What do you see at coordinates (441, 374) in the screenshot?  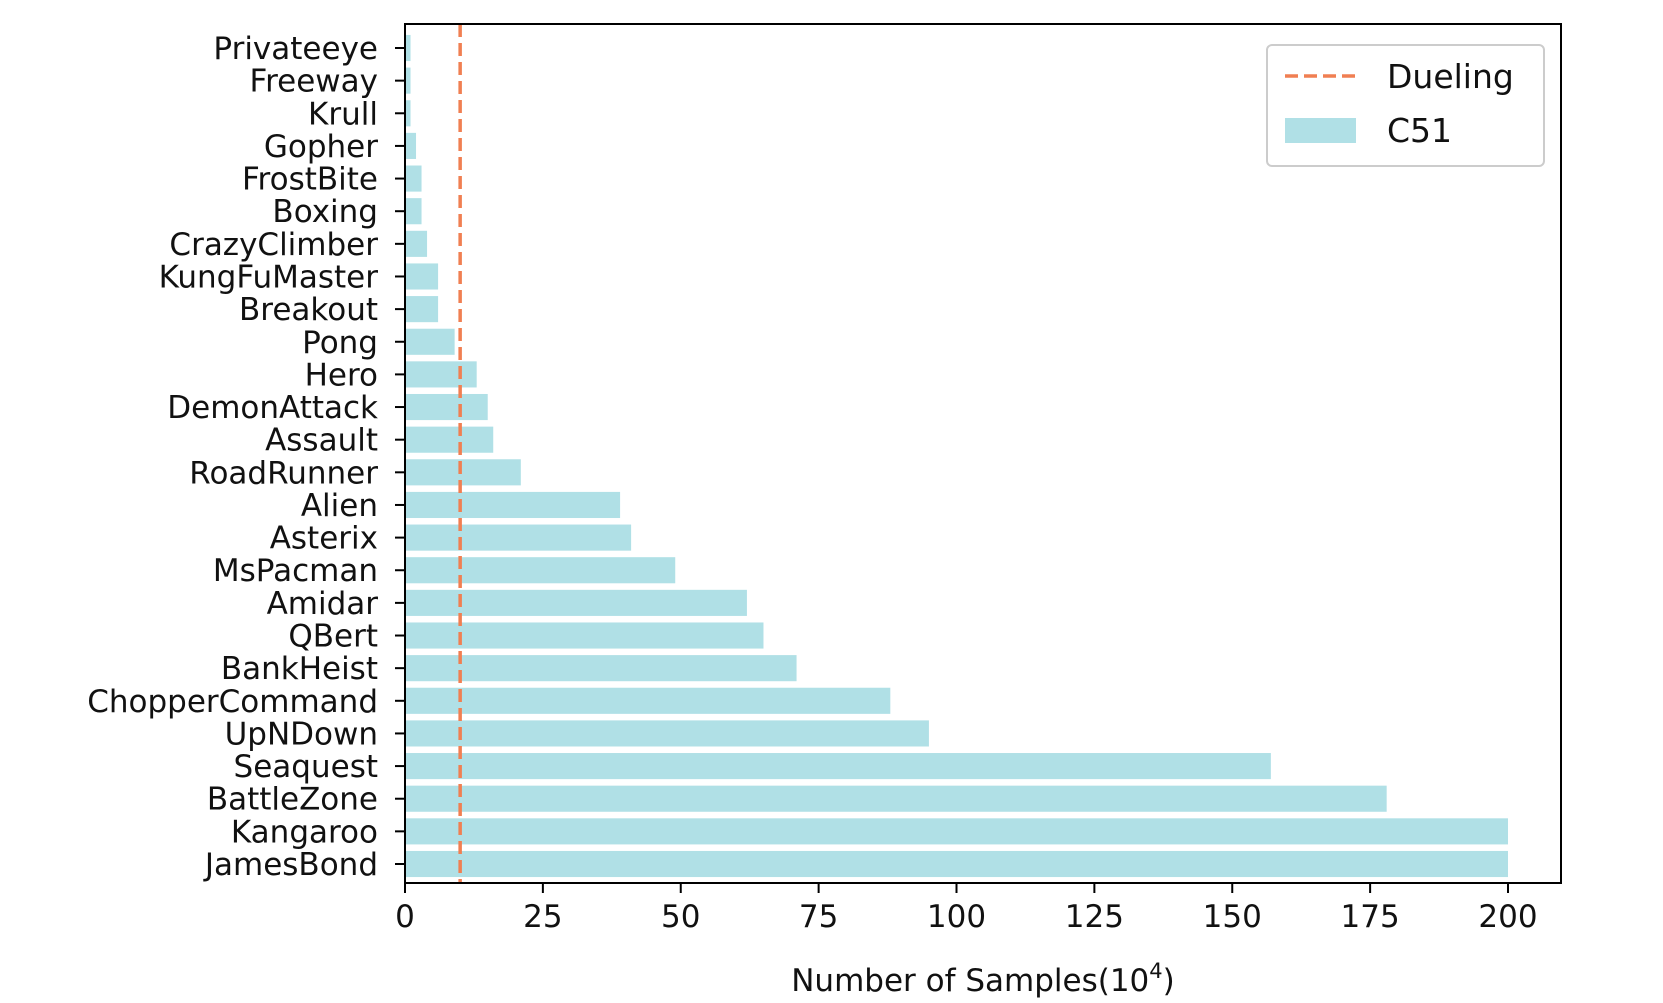 I see `bar-hero` at bounding box center [441, 374].